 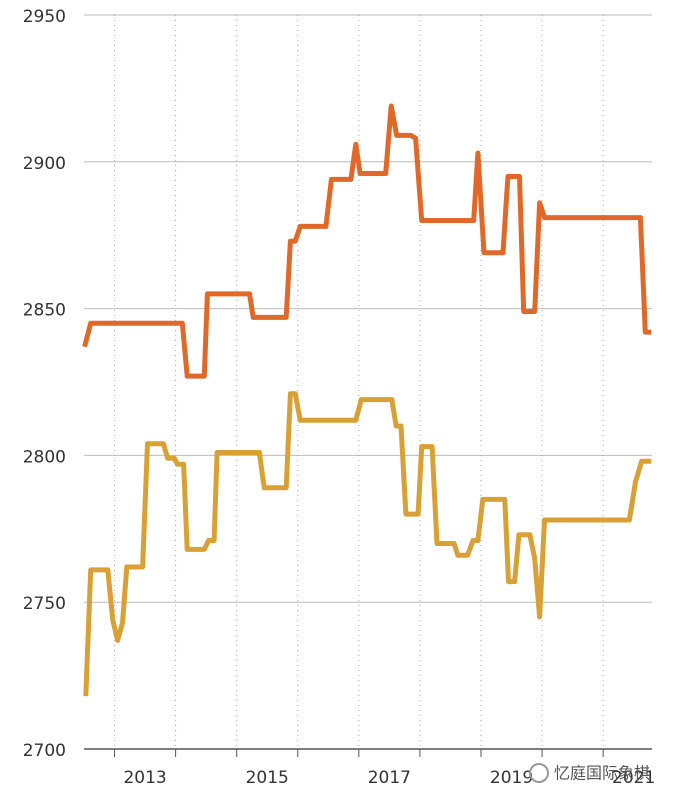 I want to click on watermark-icon, so click(x=539, y=773).